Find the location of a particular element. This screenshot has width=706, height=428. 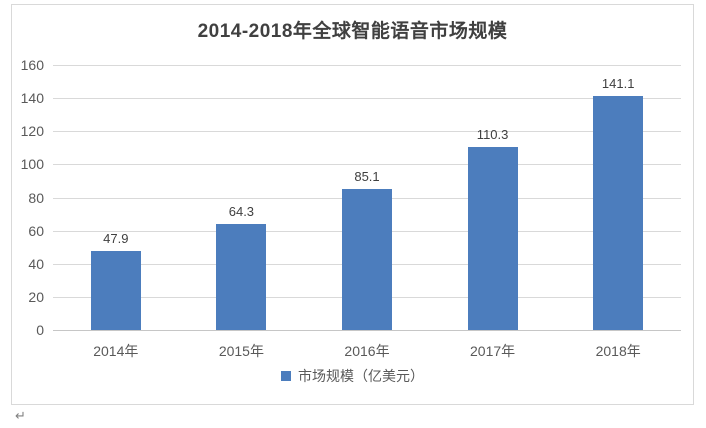

bar-value-label: 141.1 is located at coordinates (618, 84).